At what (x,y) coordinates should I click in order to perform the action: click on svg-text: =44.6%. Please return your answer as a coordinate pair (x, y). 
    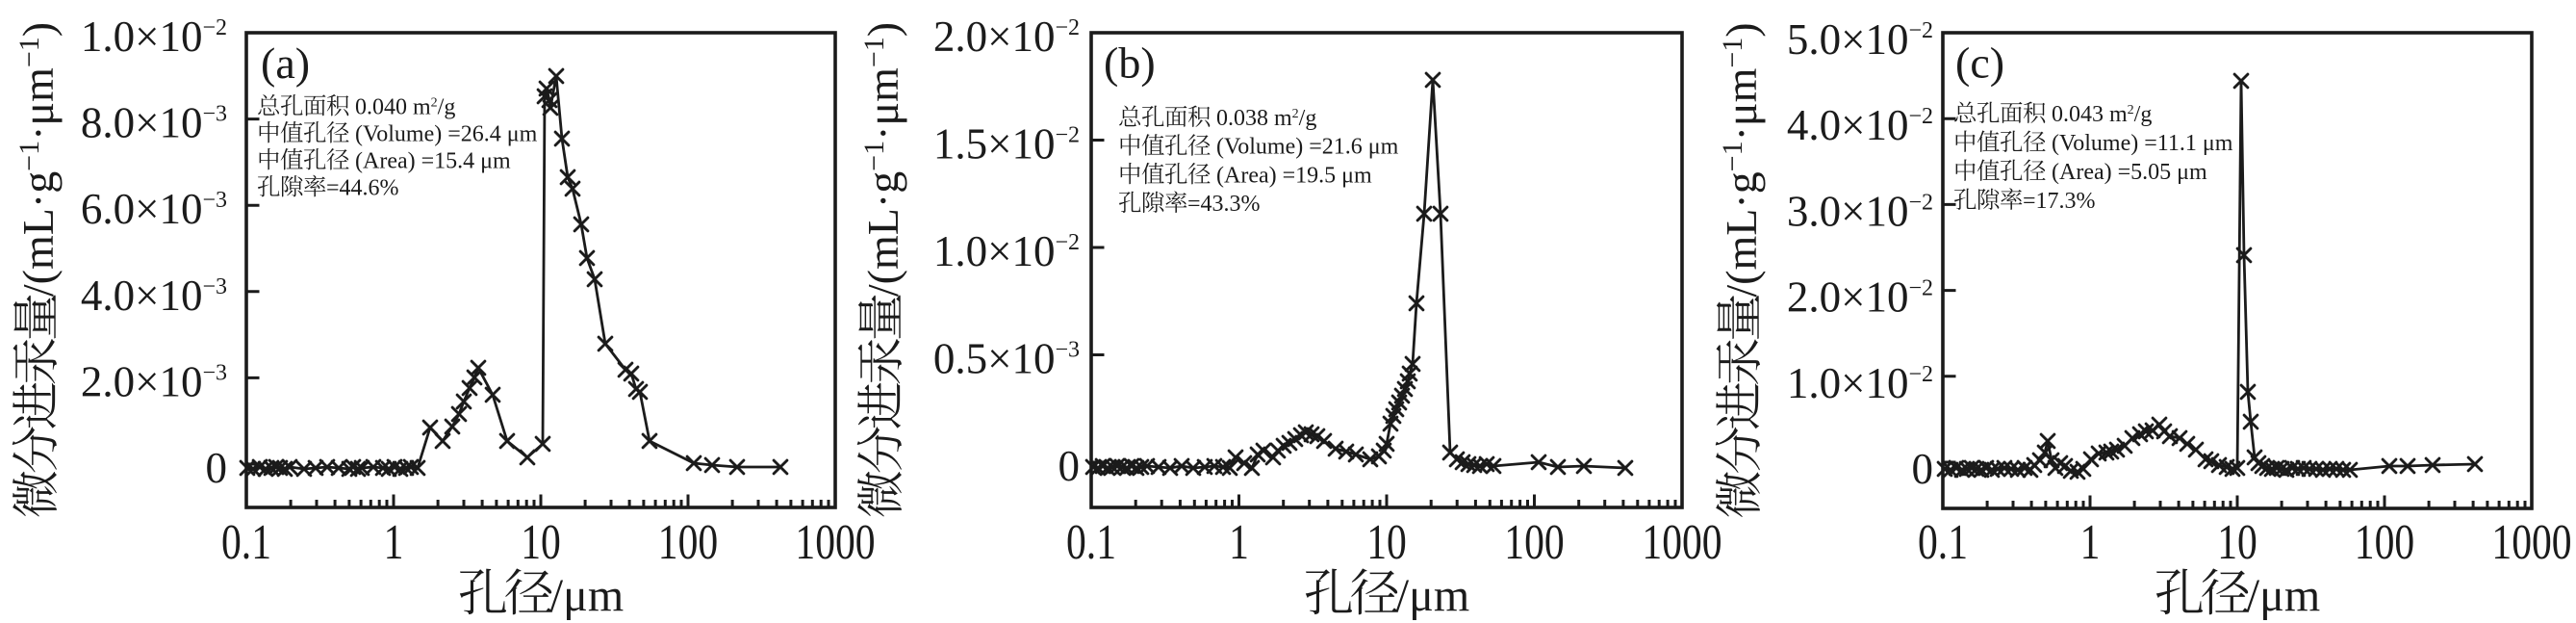
    Looking at the image, I should click on (362, 188).